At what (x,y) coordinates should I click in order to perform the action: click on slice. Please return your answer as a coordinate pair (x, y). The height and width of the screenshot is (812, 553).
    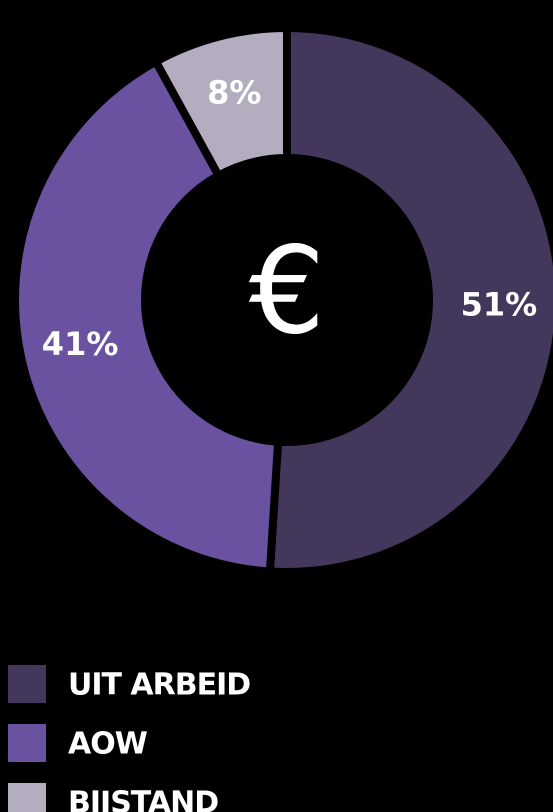
    Looking at the image, I should click on (220, 102).